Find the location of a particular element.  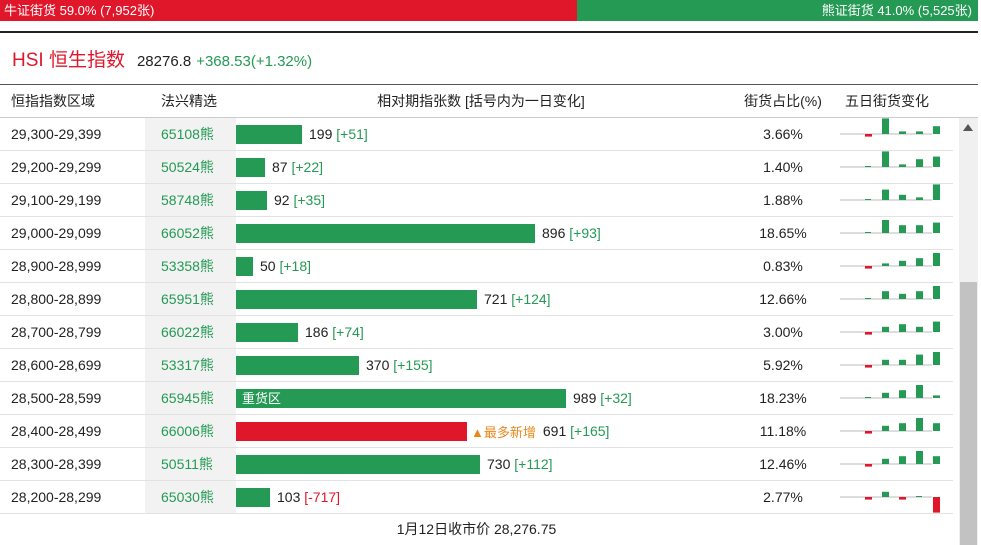

table-row: 28,300-28,399 50511熊 730 [+112] 12.46% is located at coordinates (476, 464).